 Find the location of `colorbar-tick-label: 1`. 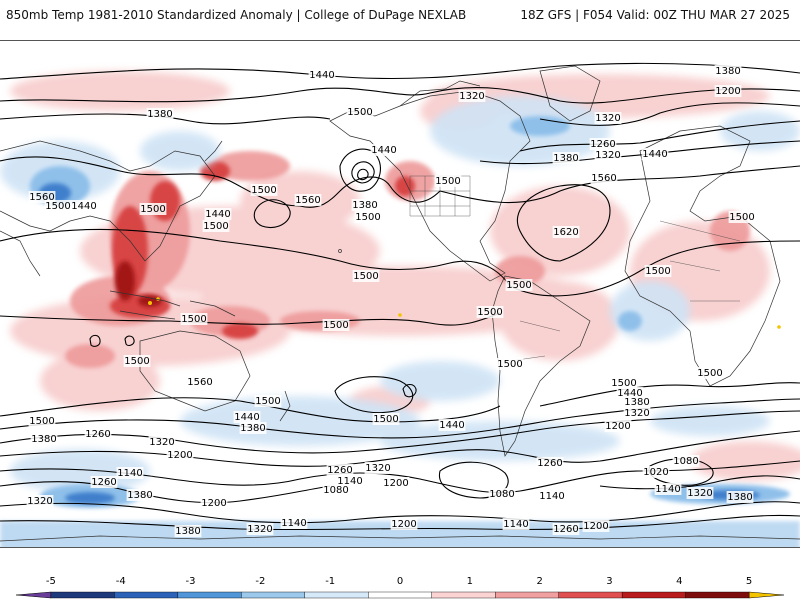

colorbar-tick-label: 1 is located at coordinates (470, 581).